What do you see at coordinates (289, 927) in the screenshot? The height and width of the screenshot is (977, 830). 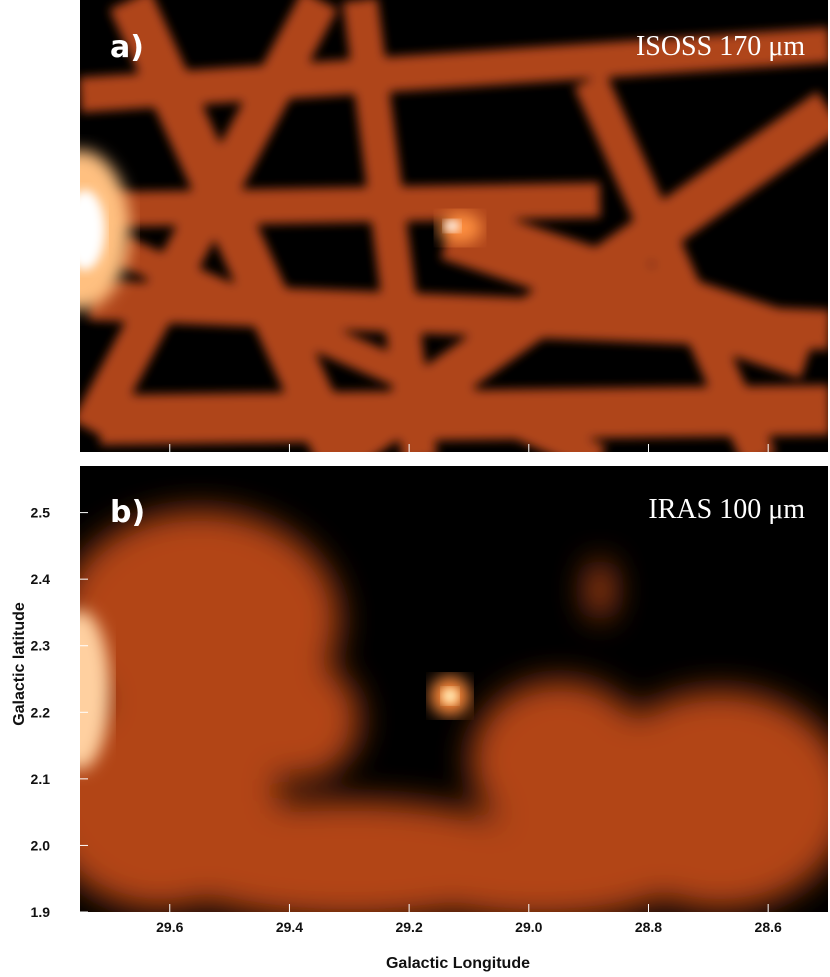 I see `x-tick-label: 29.4` at bounding box center [289, 927].